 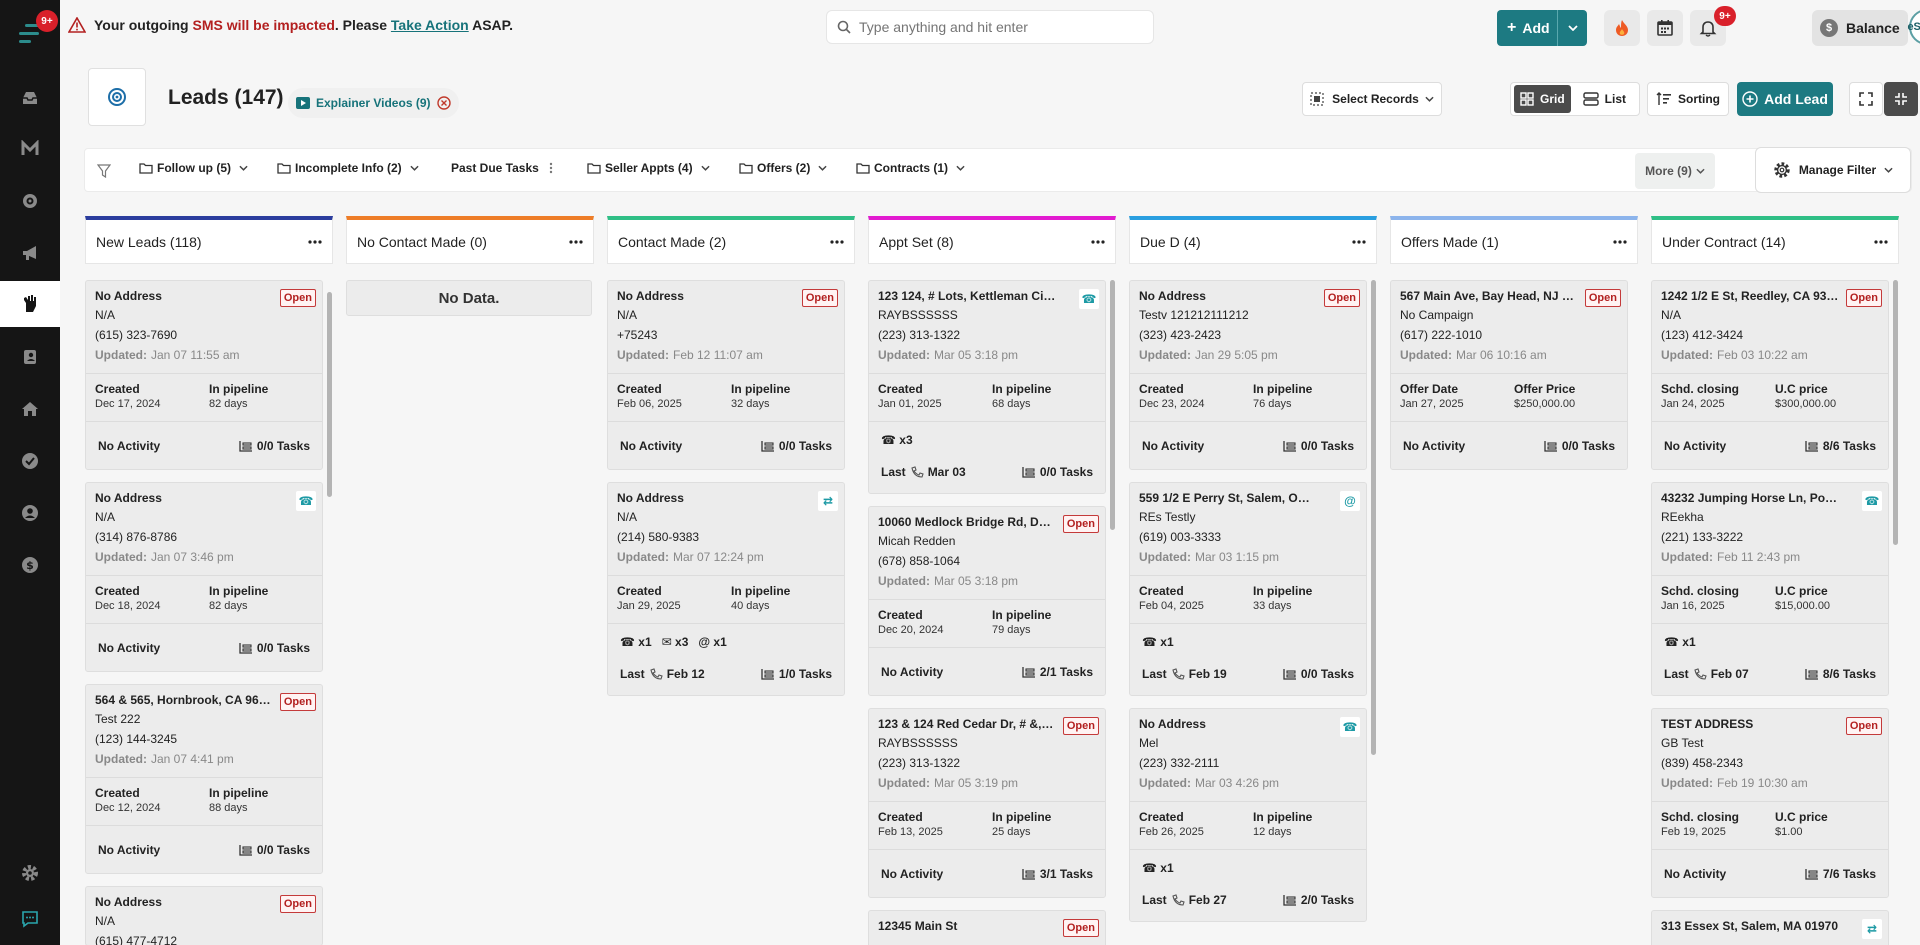 What do you see at coordinates (796, 674) in the screenshot?
I see `tasks-count: 1/0 Tasks` at bounding box center [796, 674].